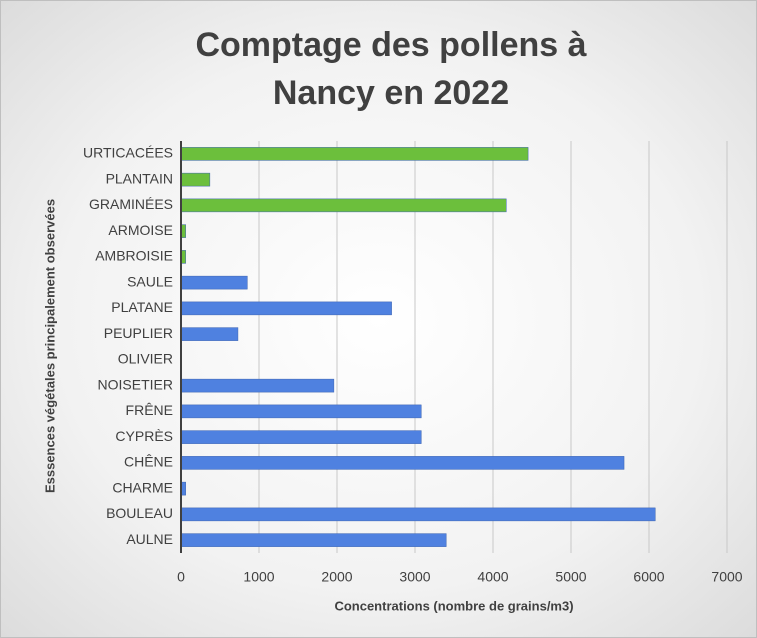 The width and height of the screenshot is (757, 638). I want to click on y-tick-label: URTICACÉES, so click(128, 153).